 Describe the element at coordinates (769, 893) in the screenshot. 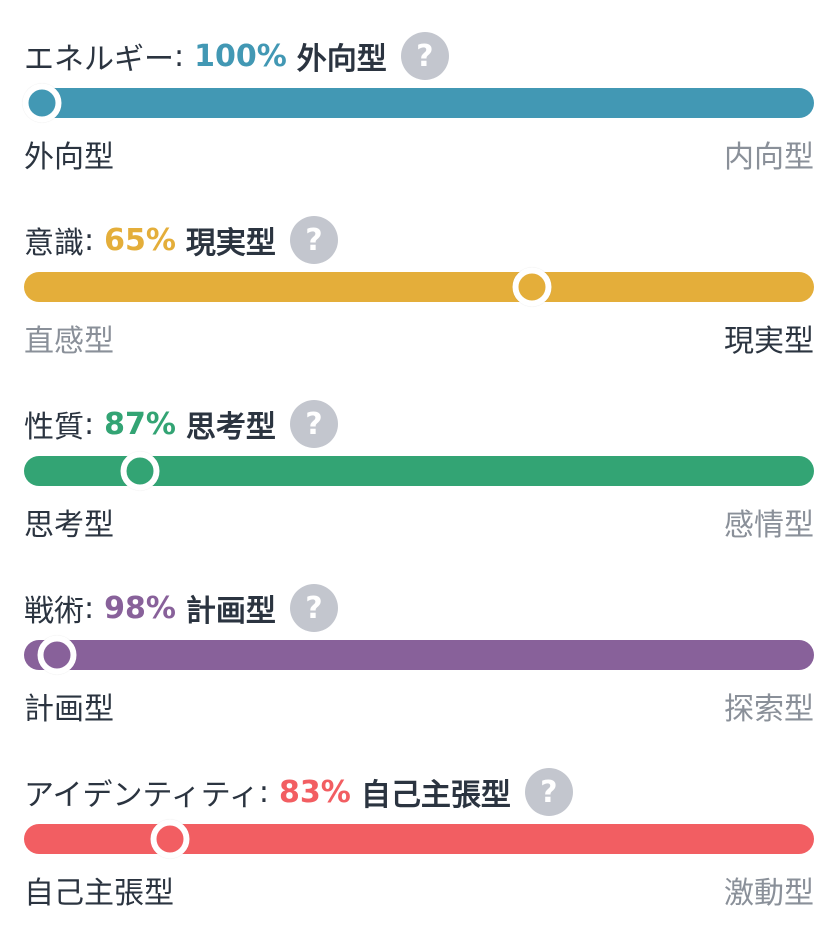

I see `right-pole-label: 激動型` at that location.